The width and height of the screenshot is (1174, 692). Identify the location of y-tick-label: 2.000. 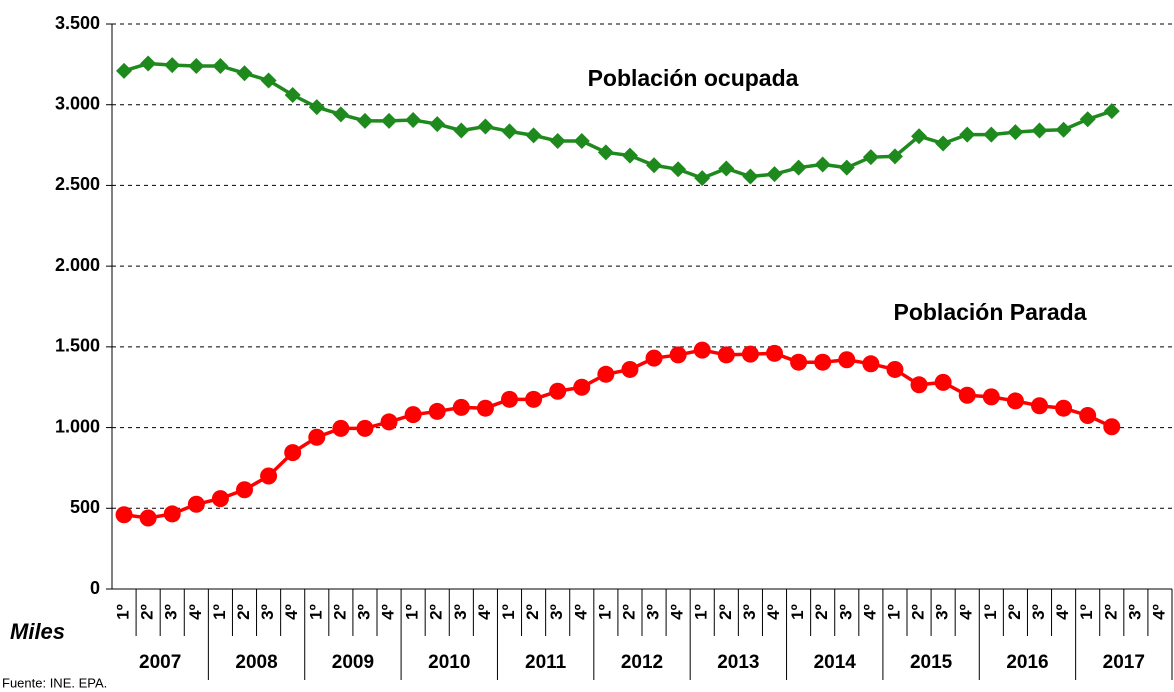
(77, 265).